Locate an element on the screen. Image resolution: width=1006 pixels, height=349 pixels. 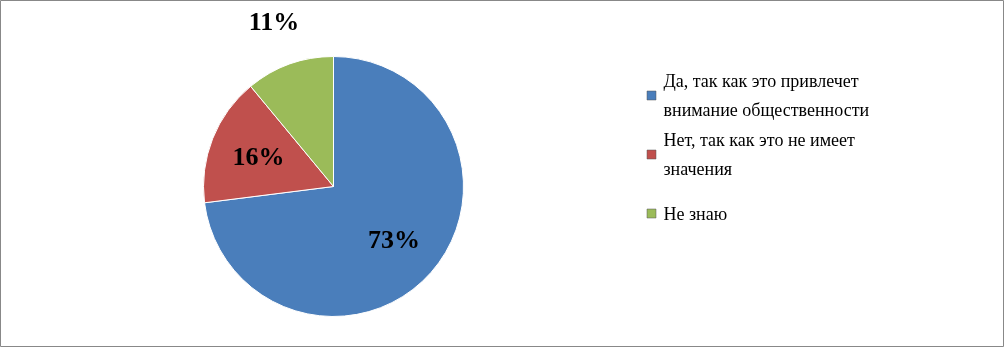
data-label: 16% is located at coordinates (258, 157).